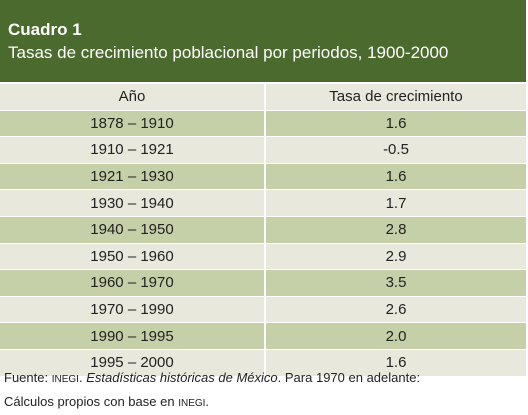  I want to click on period-cell: 1921 – 1930, so click(133, 176).